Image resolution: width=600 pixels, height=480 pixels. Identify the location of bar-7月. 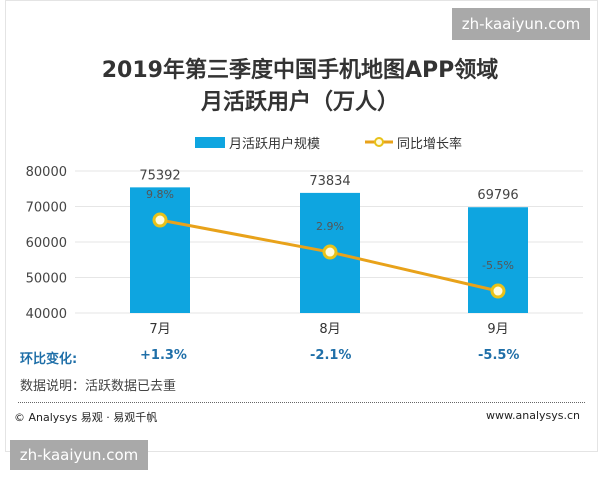
(160, 250).